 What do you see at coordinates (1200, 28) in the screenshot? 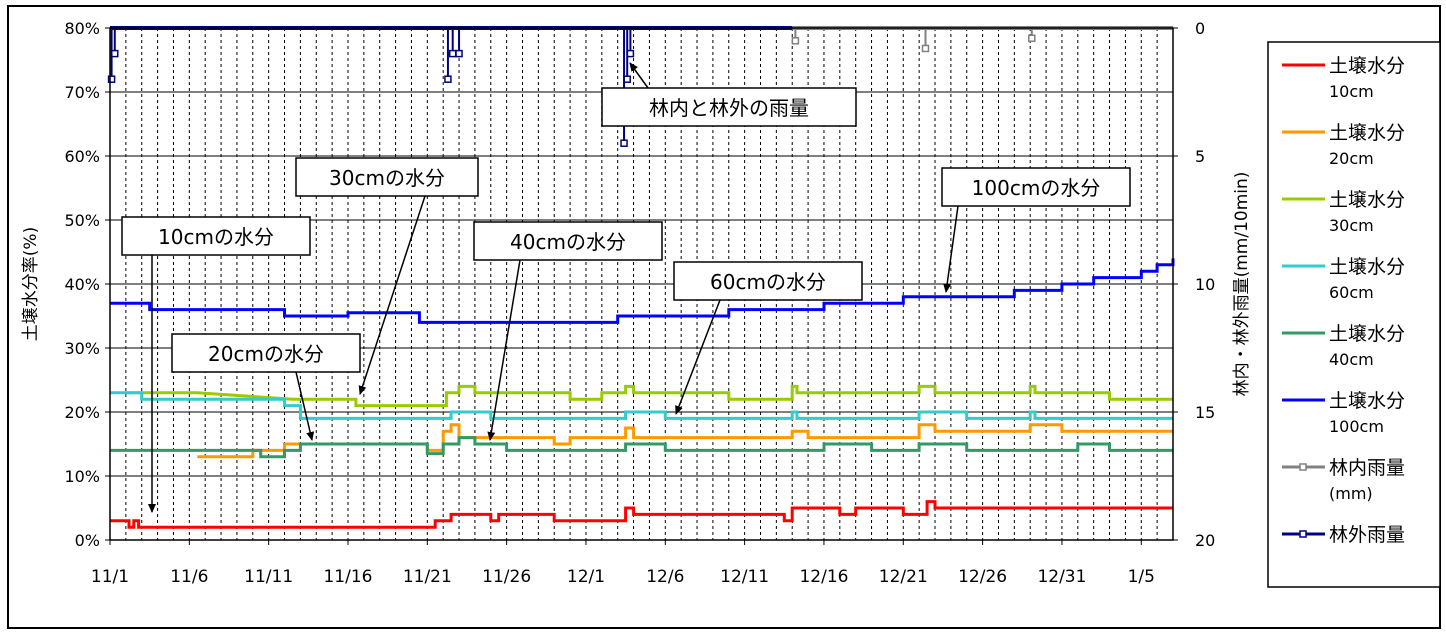
I see `y-right-tick-label: 0` at bounding box center [1200, 28].